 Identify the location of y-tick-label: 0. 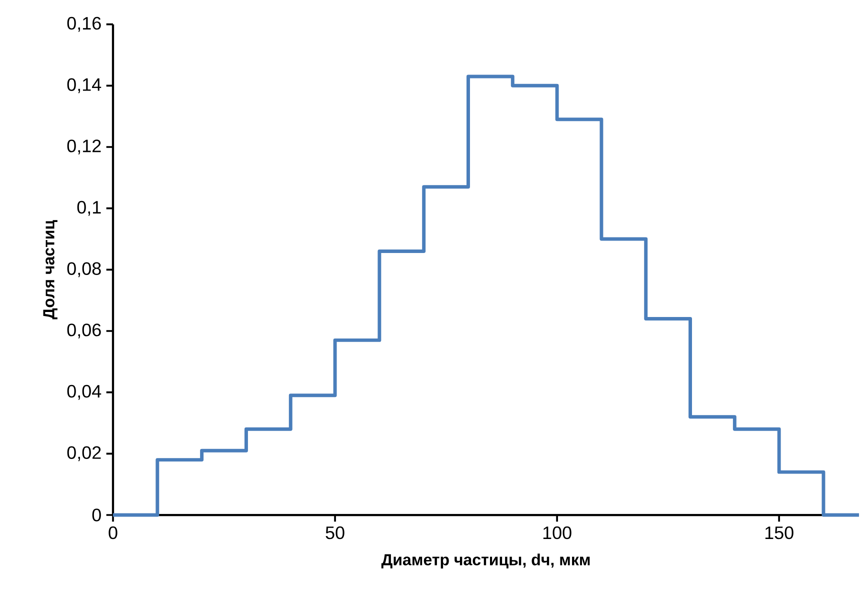
(96, 515).